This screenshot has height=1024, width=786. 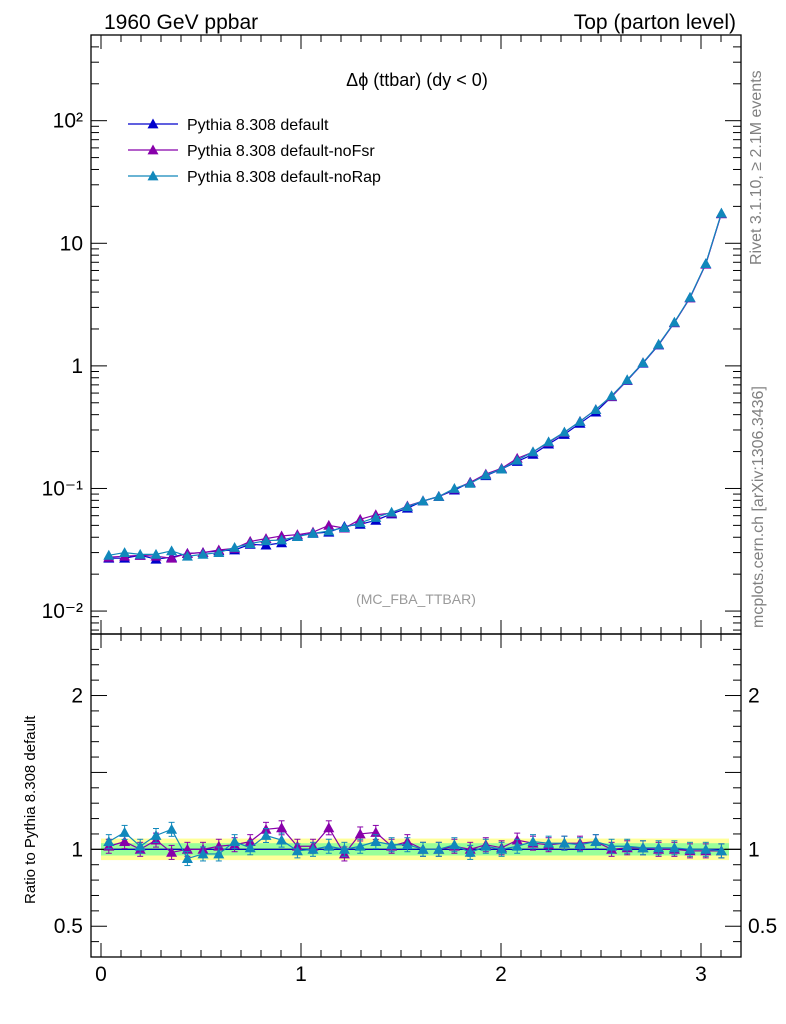 What do you see at coordinates (77, 849) in the screenshot?
I see `ratio-y-tick-label: 1` at bounding box center [77, 849].